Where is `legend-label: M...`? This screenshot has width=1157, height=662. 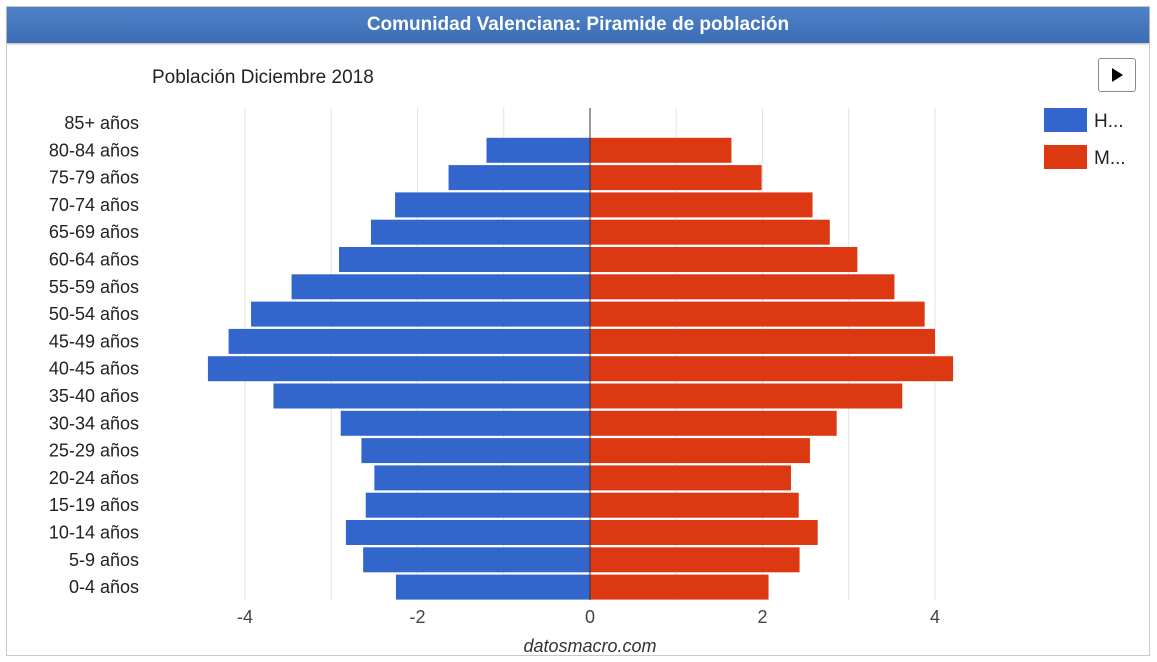 legend-label: M... is located at coordinates (1110, 158).